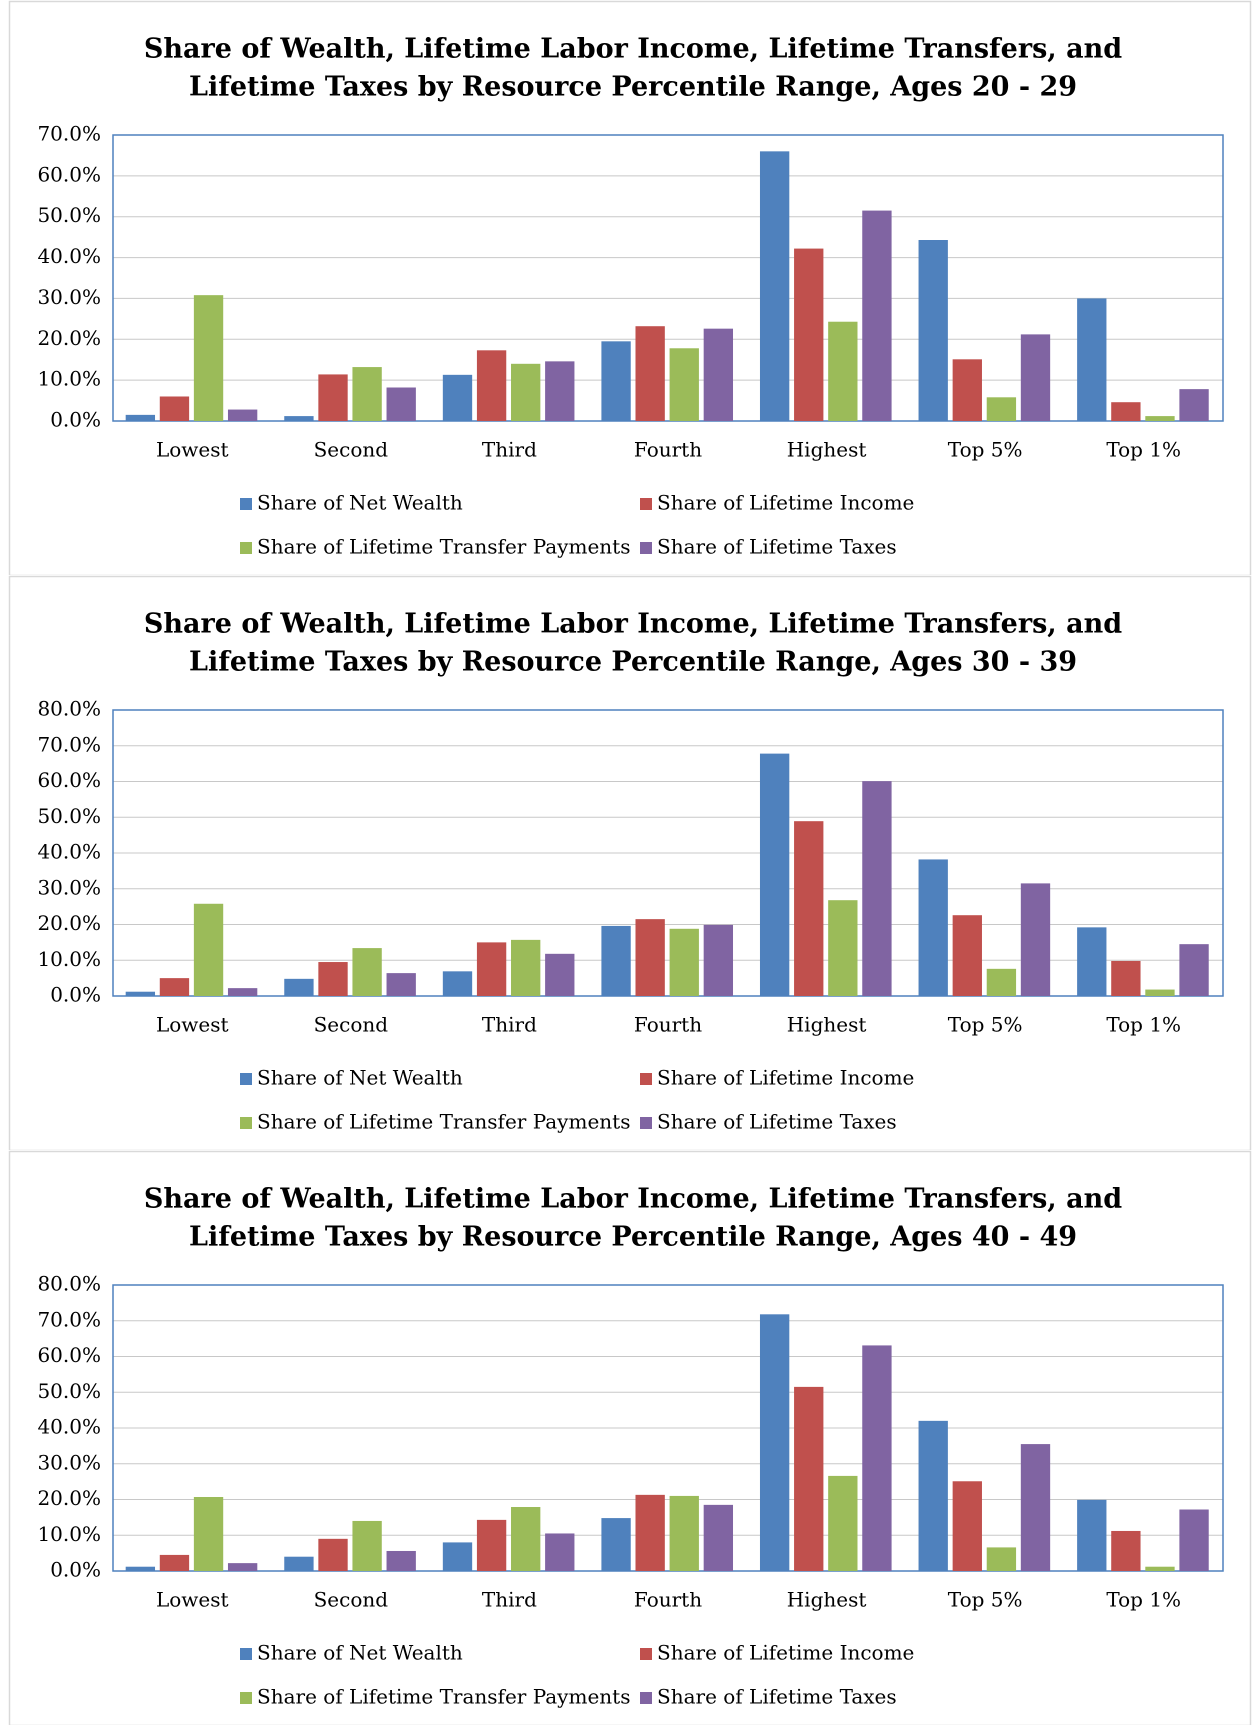  I want to click on x-tick-label: Second, so click(351, 1025).